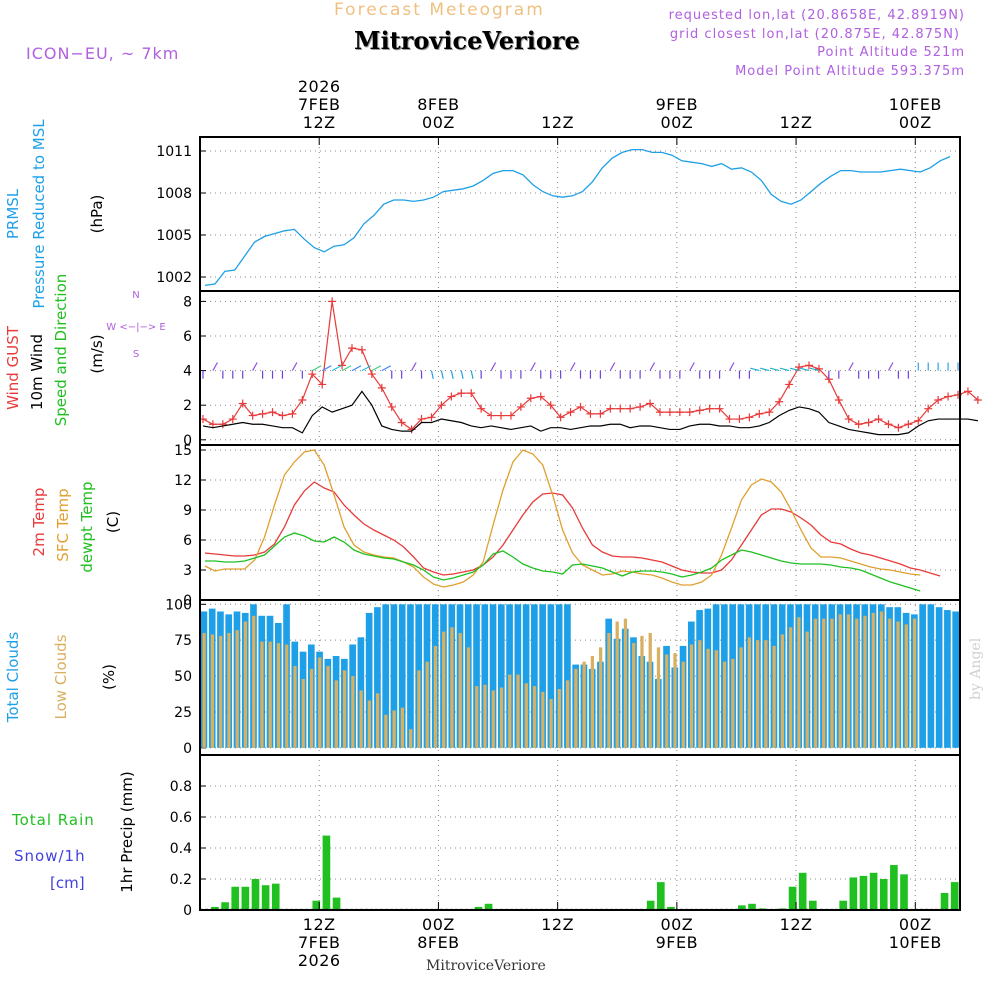 The image size is (1000, 1000). What do you see at coordinates (319, 86) in the screenshot?
I see `top-time-label: 2026` at bounding box center [319, 86].